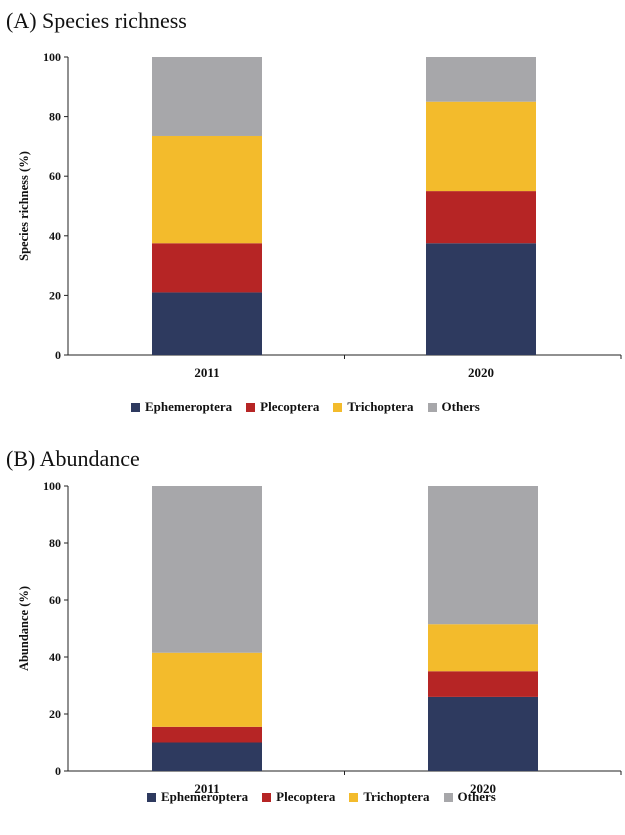 This screenshot has width=625, height=835. Describe the element at coordinates (73, 458) in the screenshot. I see `chart-title: (B) Abundance` at that location.